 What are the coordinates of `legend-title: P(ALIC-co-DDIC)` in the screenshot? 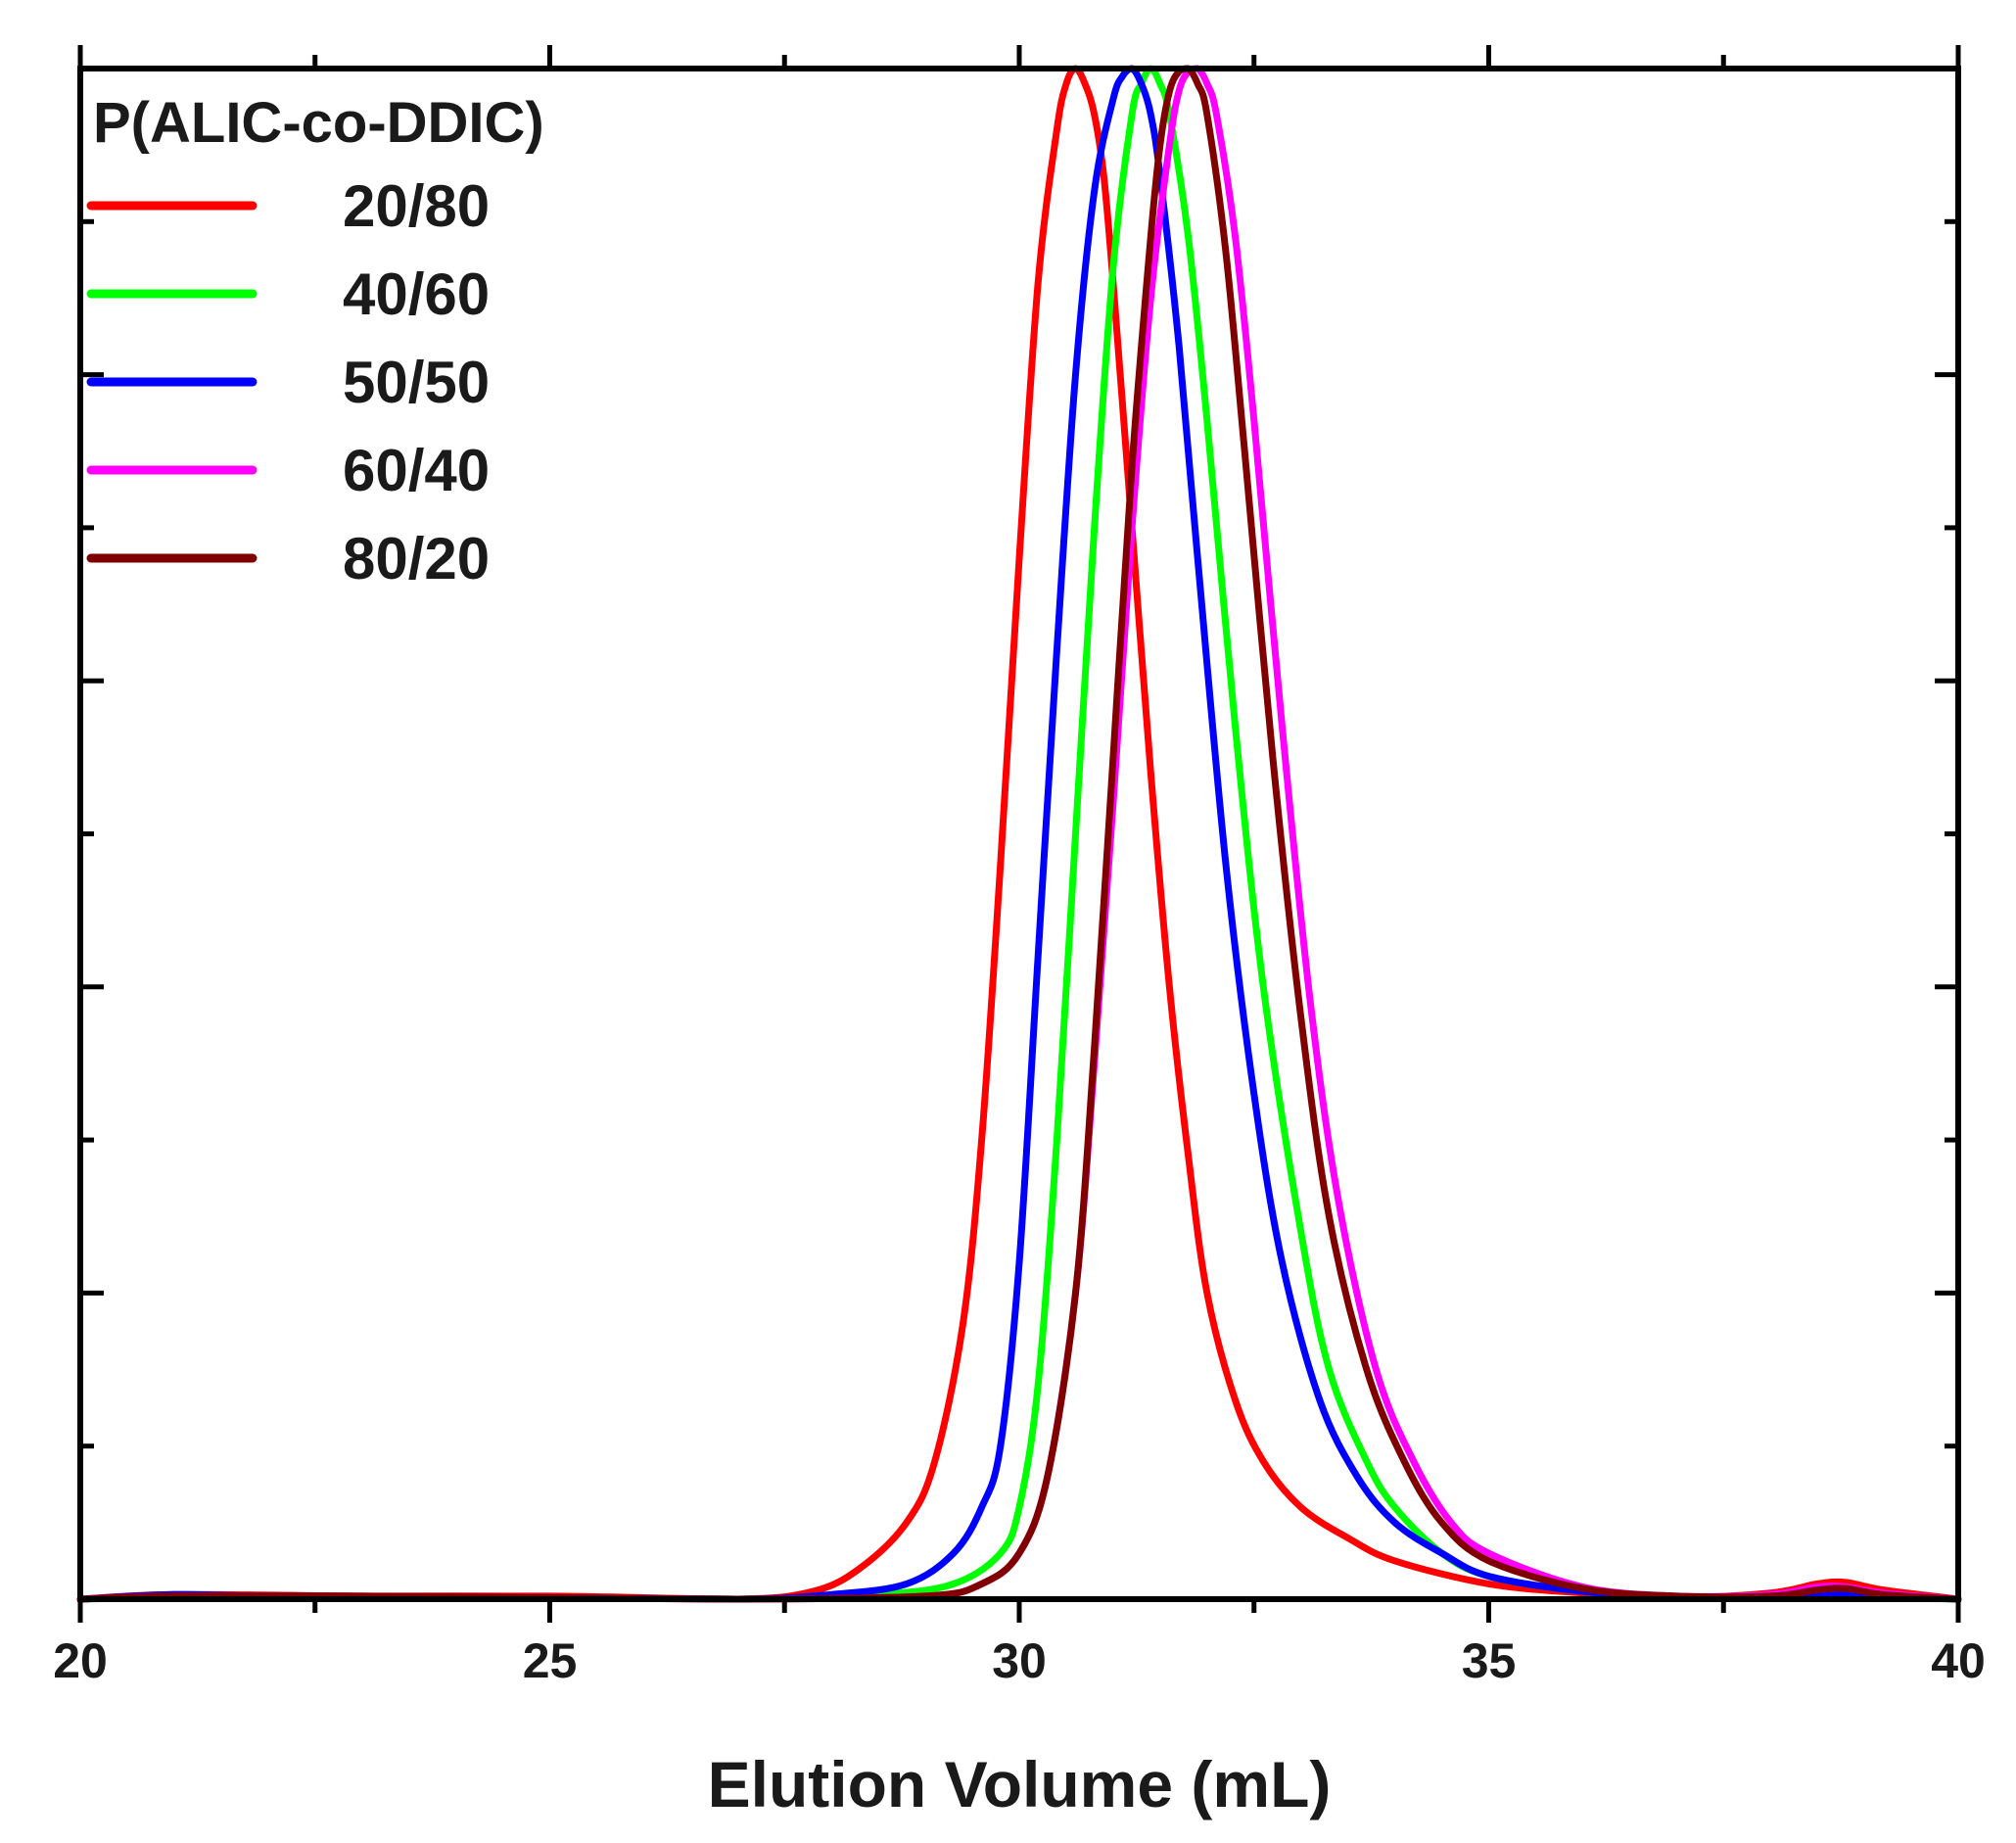 It's located at (318, 123).